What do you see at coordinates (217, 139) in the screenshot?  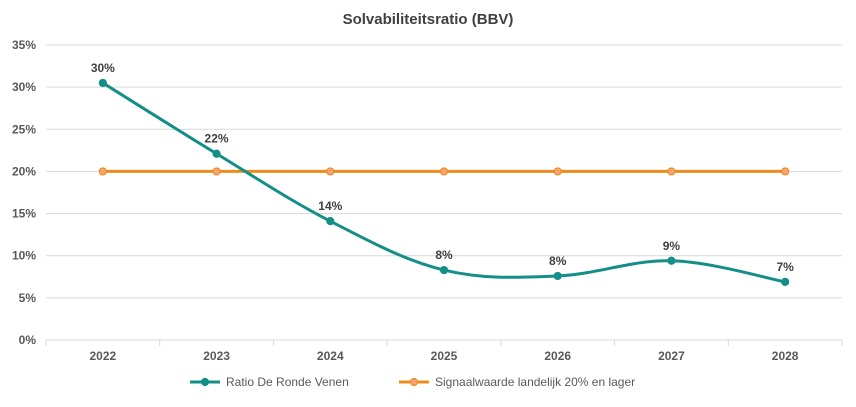 I see `data-label: 22%` at bounding box center [217, 139].